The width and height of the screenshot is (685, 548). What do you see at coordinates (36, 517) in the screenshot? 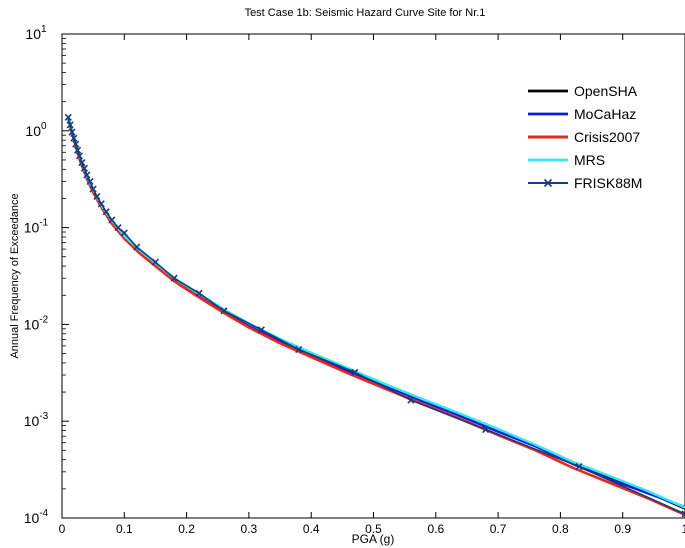
I see `y-tick-label: 10⁻⁴` at bounding box center [36, 517].